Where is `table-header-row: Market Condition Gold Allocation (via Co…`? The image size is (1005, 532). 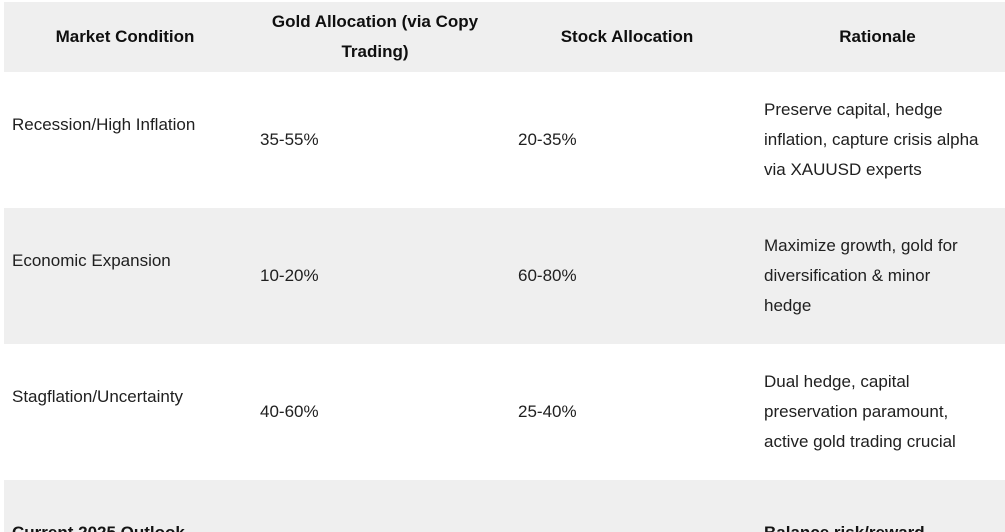 table-header-row: Market Condition Gold Allocation (via Co… is located at coordinates (504, 37).